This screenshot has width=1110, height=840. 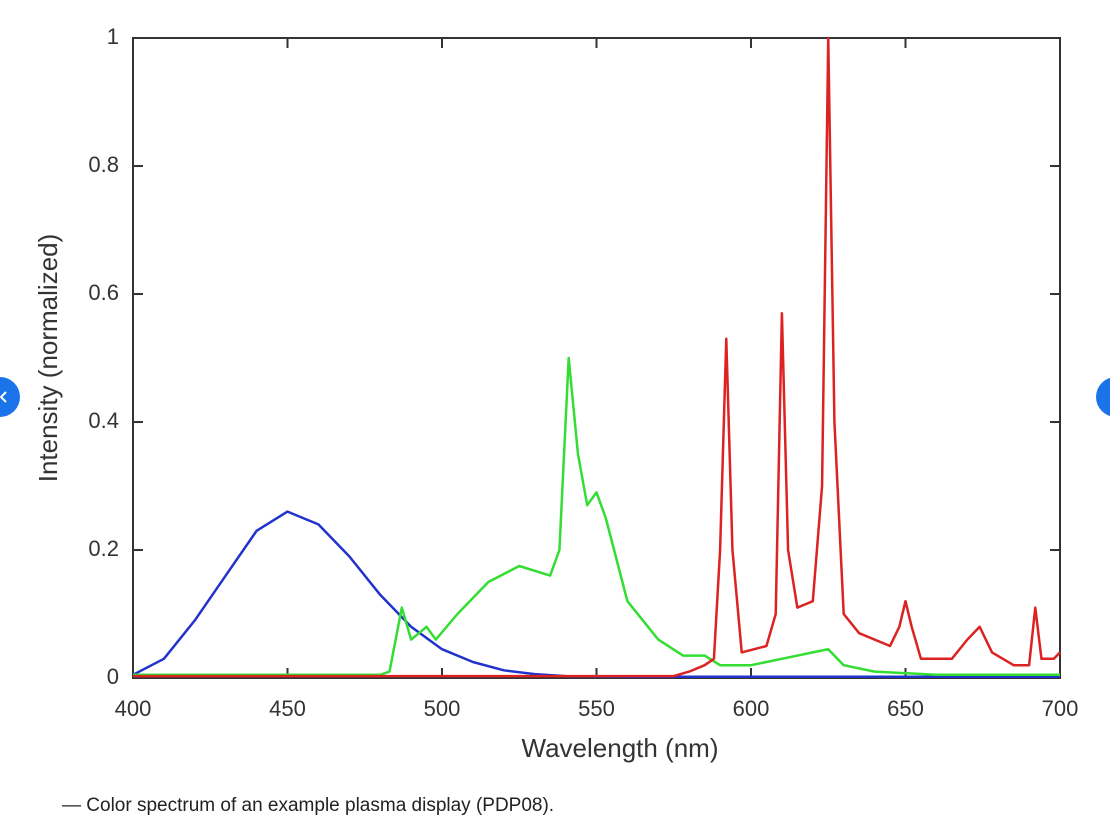 I want to click on y-tick-label: 0.6, so click(x=103, y=292).